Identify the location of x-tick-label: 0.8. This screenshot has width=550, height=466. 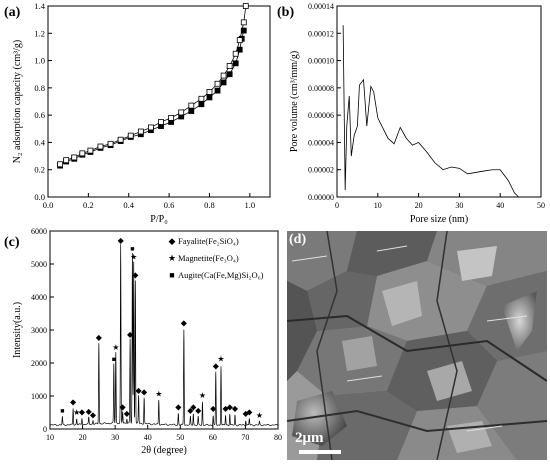
(209, 205).